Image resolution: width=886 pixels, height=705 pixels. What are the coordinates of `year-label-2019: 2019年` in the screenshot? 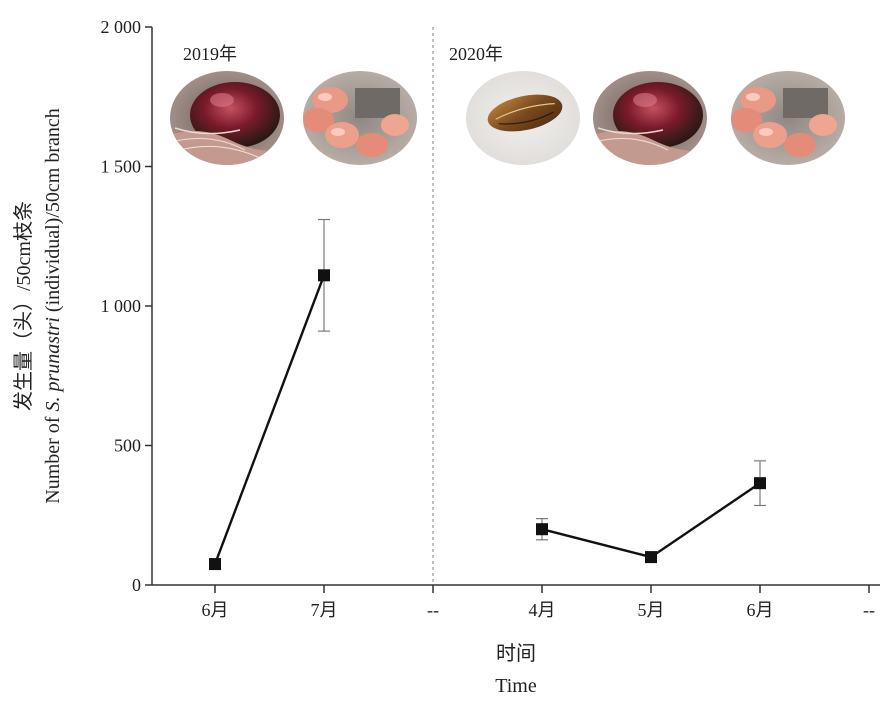 It's located at (210, 54).